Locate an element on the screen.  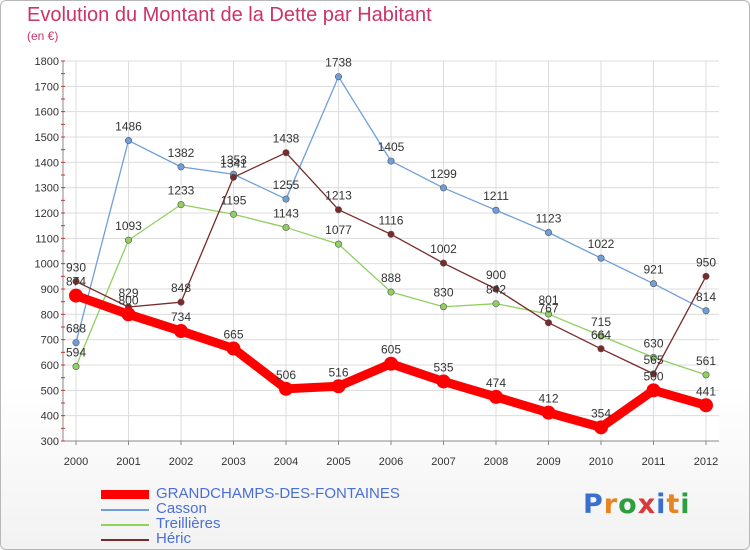
x-tick-label: 2001 is located at coordinates (128, 462).